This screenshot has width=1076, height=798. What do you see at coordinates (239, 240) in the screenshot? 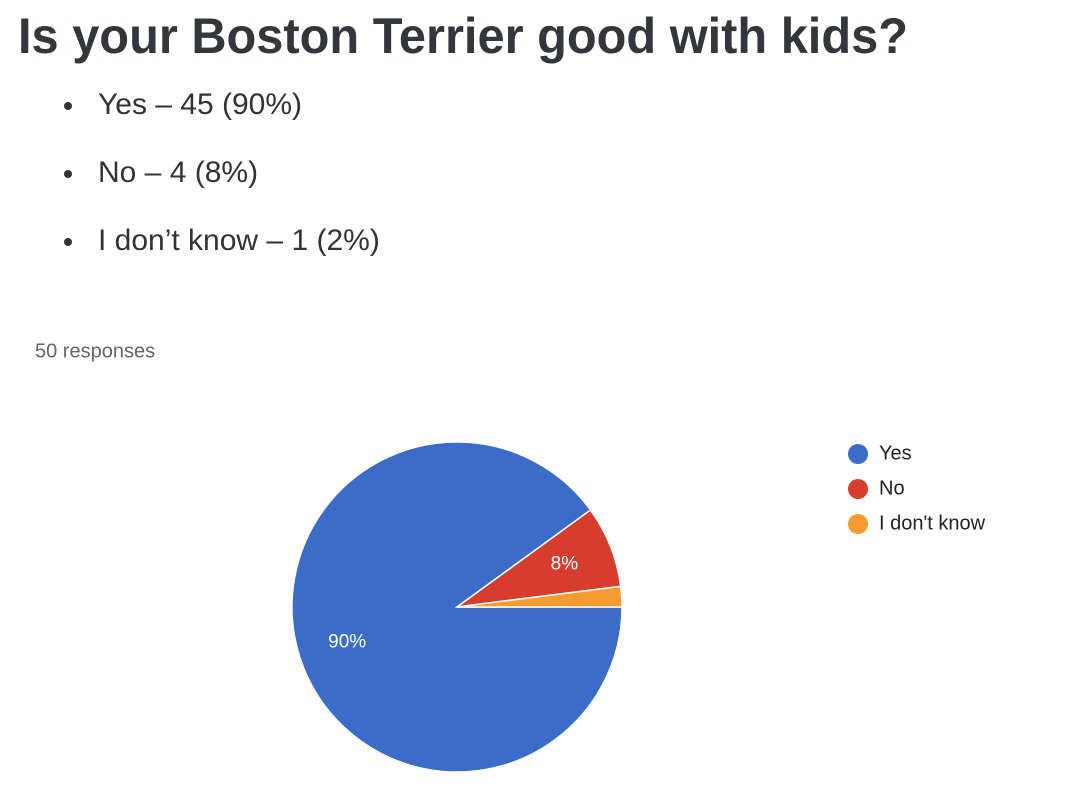
I see `bullet-text: I don’t know – 1 (2%)` at bounding box center [239, 240].